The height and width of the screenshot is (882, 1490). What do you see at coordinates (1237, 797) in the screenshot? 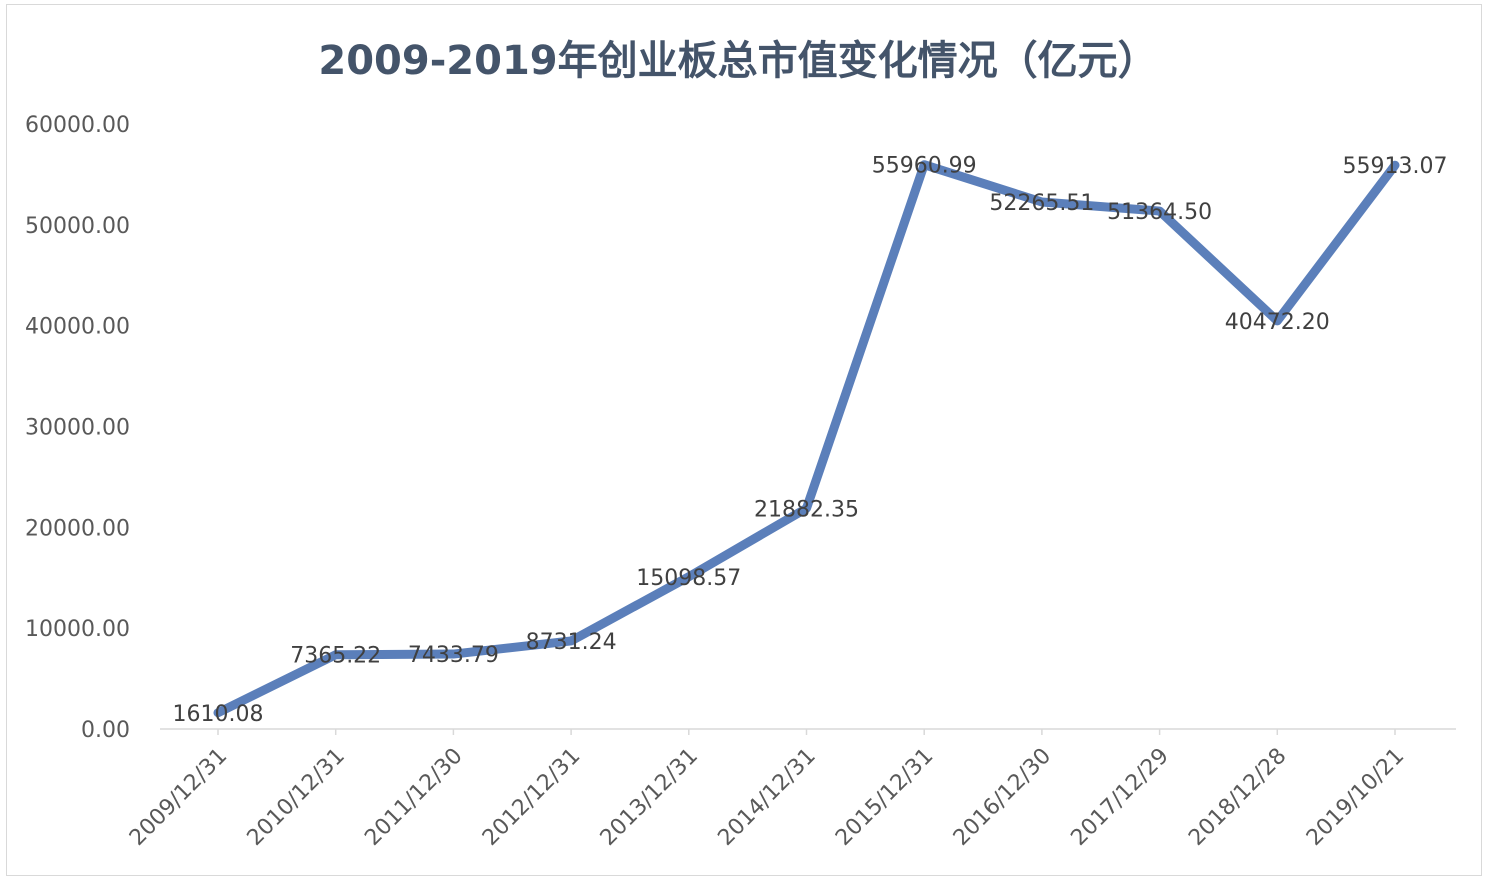
I see `x-tick-label: 2018/12/28` at bounding box center [1237, 797].